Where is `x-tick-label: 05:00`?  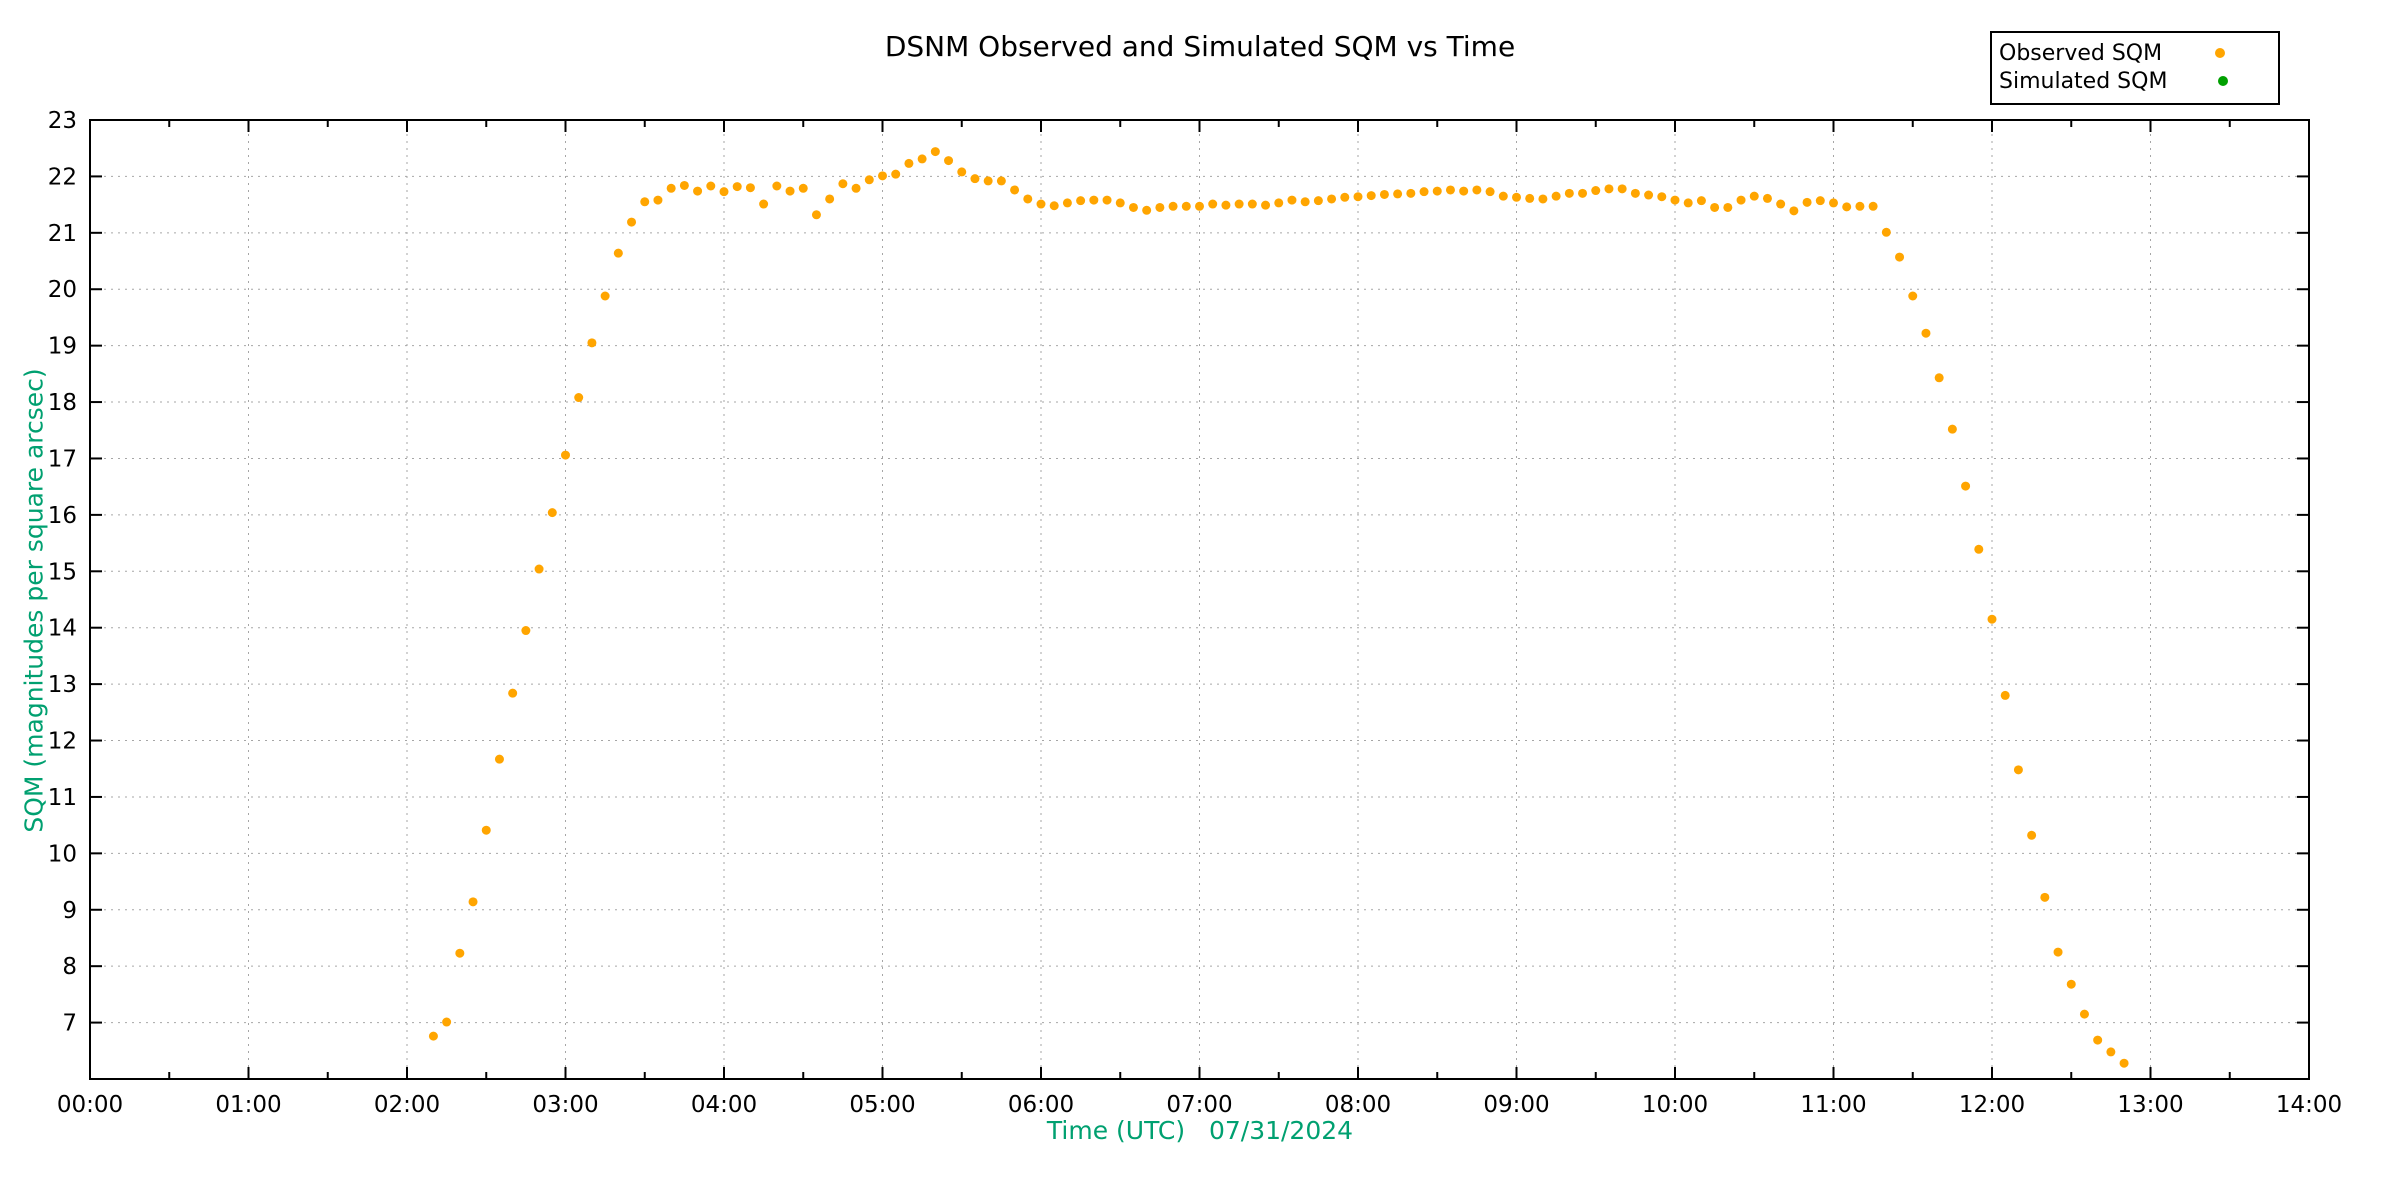
x-tick-label: 05:00 is located at coordinates (882, 1105).